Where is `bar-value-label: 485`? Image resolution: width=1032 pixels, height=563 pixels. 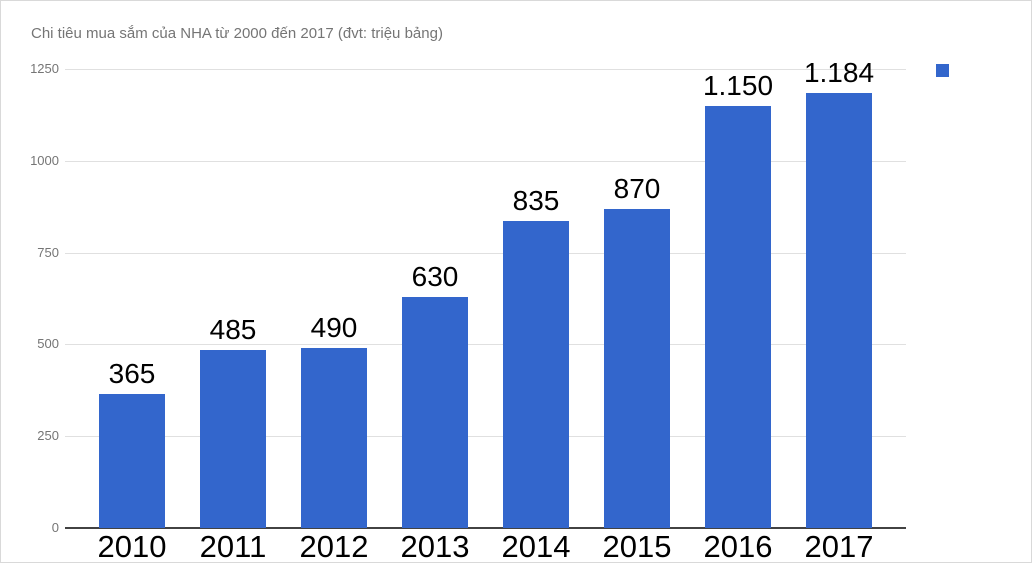 bar-value-label: 485 is located at coordinates (233, 329).